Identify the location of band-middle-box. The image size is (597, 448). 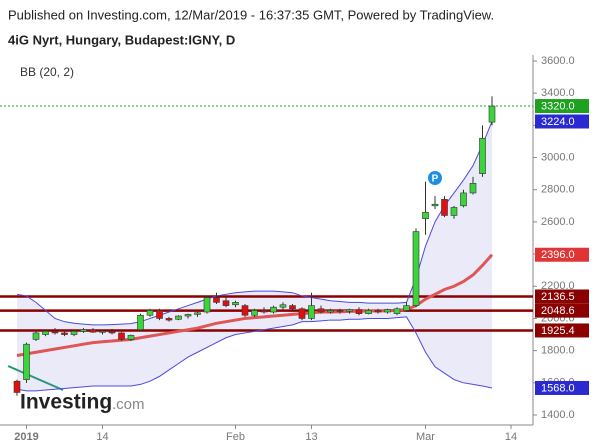
(562, 254).